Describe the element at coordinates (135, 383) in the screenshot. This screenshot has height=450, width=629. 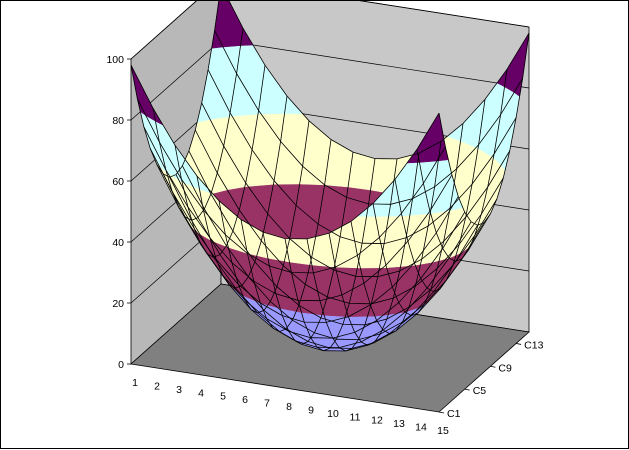
I see `x-tick-label: 1` at that location.